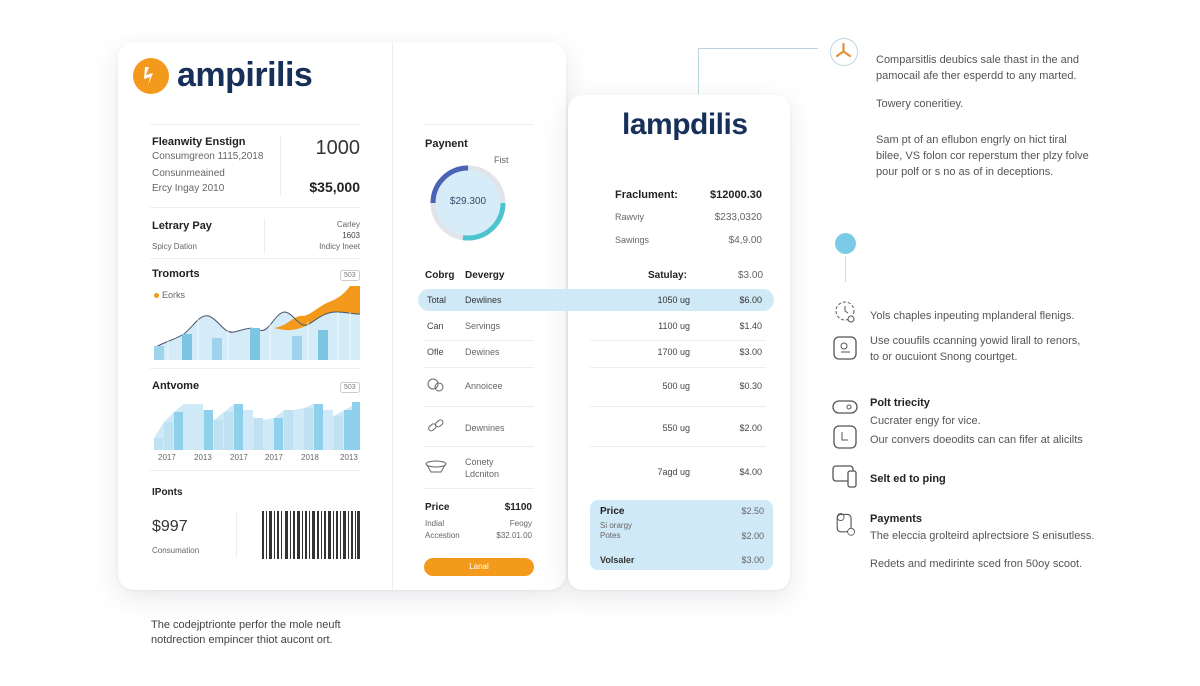  Describe the element at coordinates (845, 524) in the screenshot. I see `payments-icon` at that location.